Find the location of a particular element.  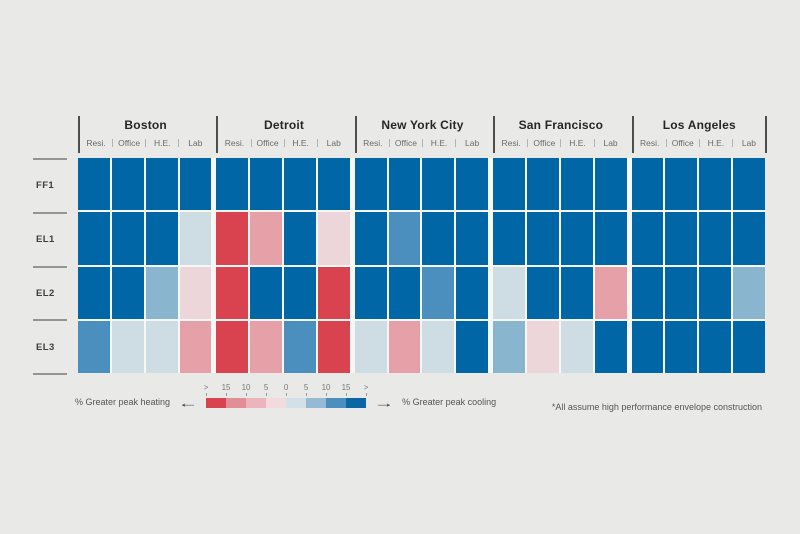

row-label-item: EL1 is located at coordinates (50, 238).